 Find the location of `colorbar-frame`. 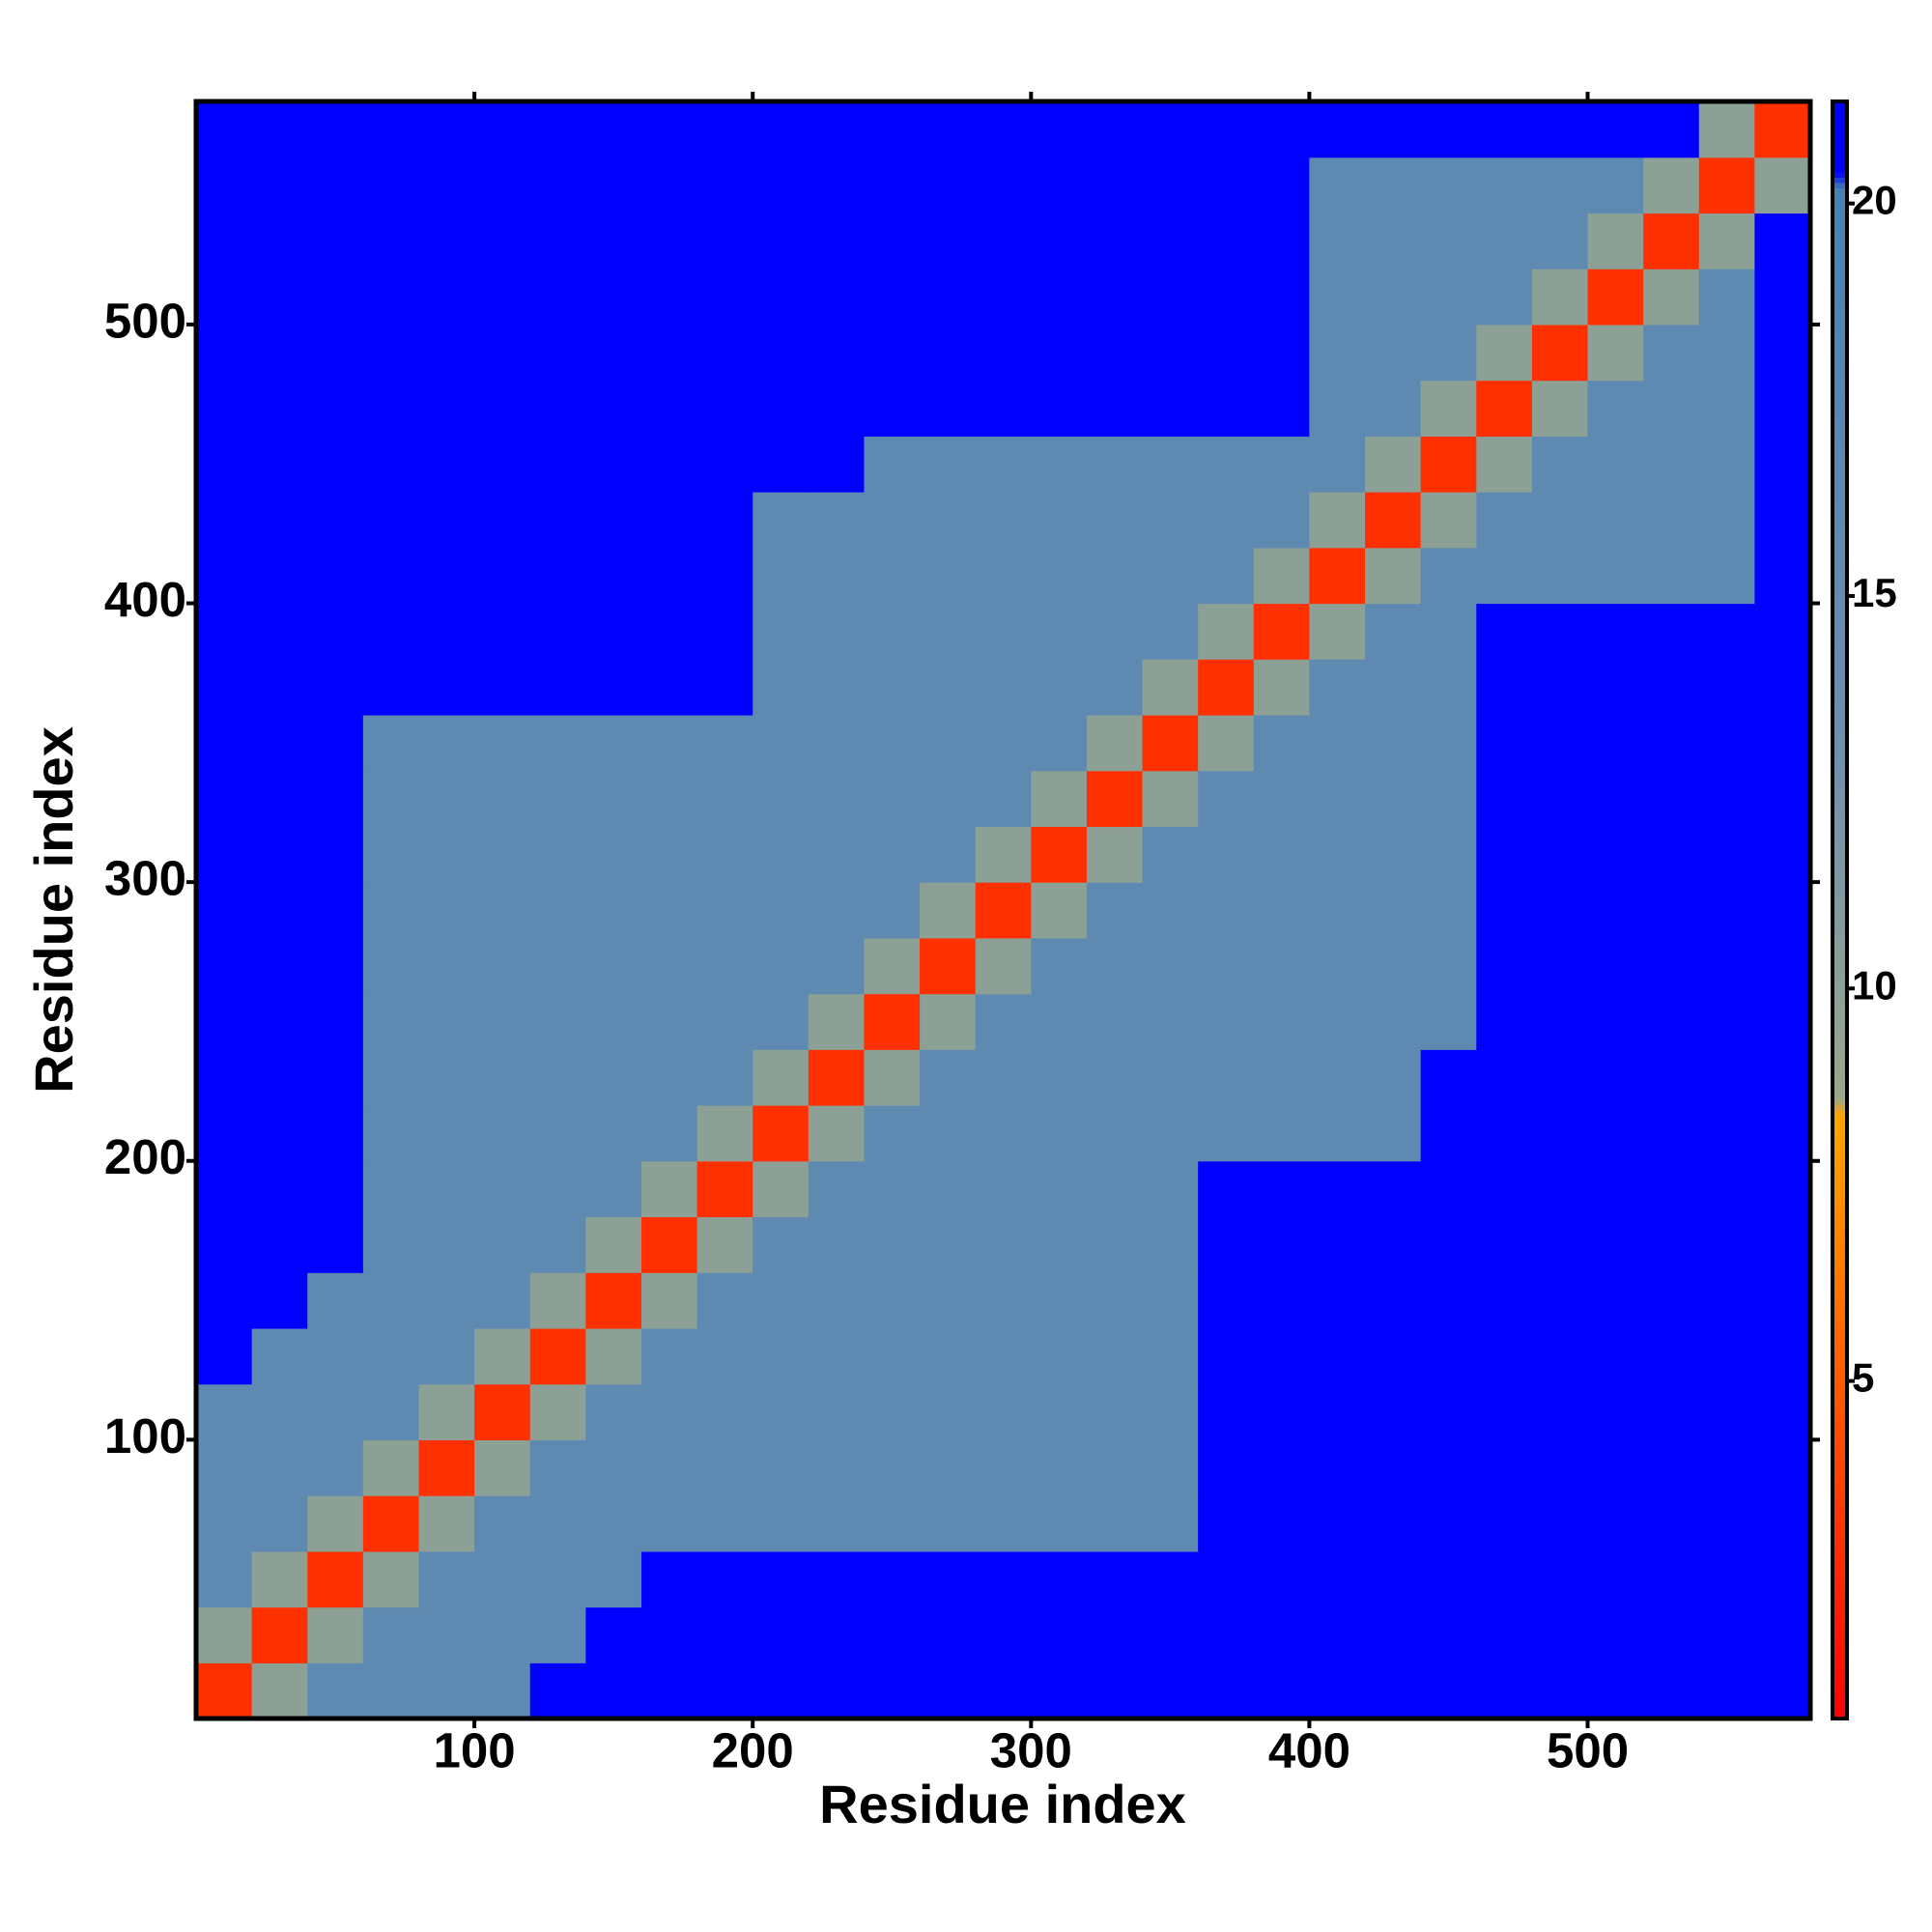

colorbar-frame is located at coordinates (1840, 909).